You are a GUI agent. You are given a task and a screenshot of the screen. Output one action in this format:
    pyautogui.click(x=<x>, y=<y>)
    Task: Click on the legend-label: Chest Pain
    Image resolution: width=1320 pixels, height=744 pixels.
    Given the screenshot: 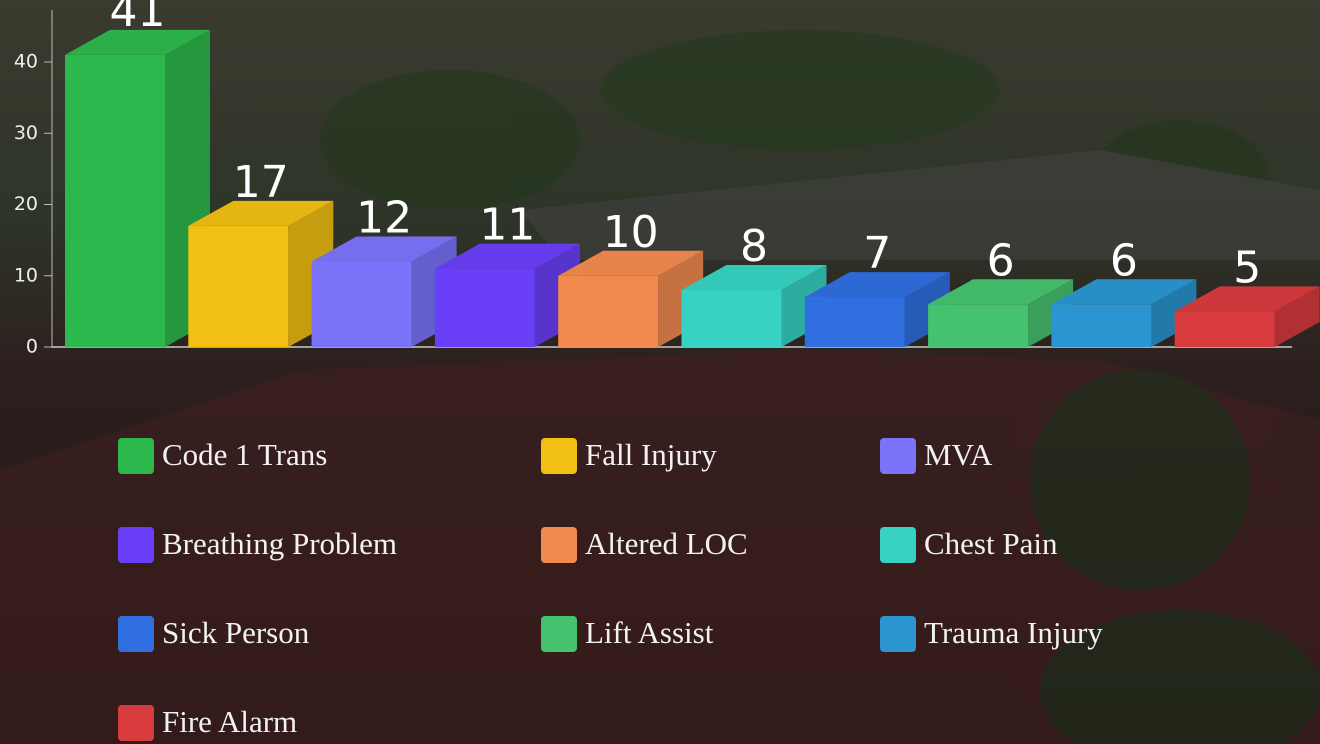 What is the action you would take?
    pyautogui.click(x=991, y=543)
    